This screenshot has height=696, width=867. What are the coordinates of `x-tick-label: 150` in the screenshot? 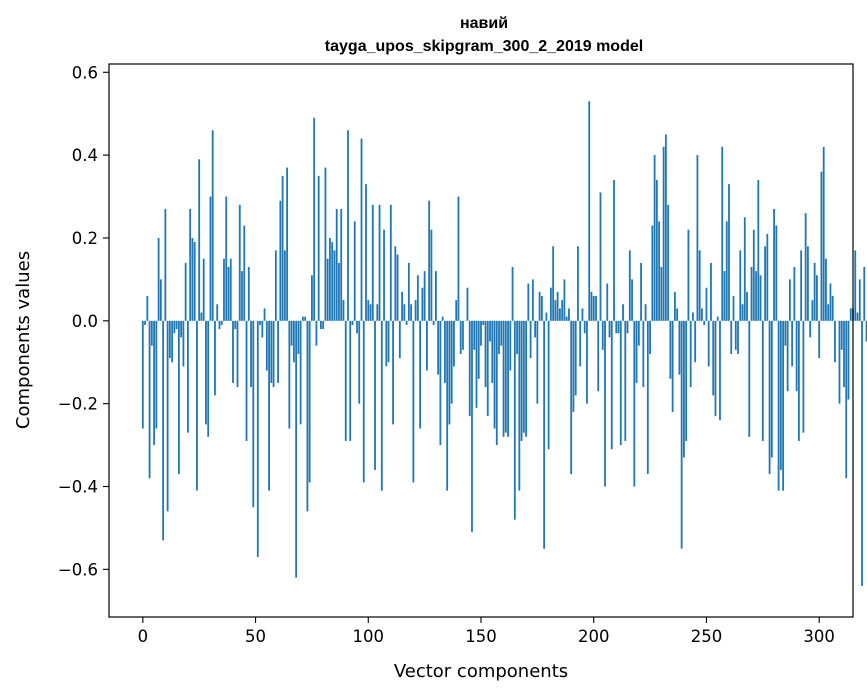 It's located at (481, 636).